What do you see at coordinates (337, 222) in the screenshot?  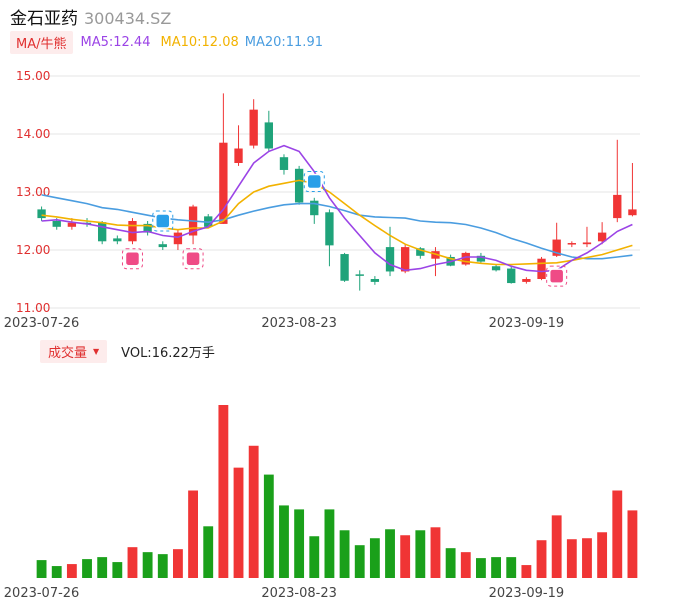 I see `ma10-line` at bounding box center [337, 222].